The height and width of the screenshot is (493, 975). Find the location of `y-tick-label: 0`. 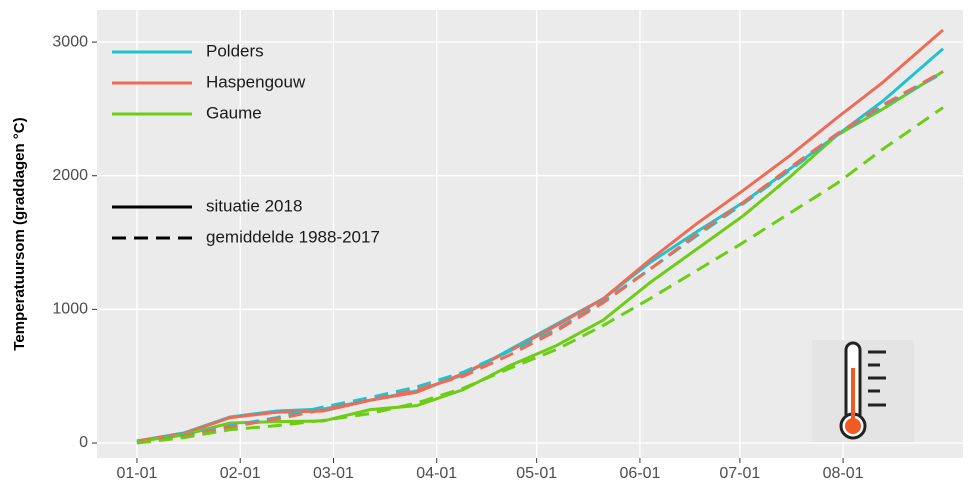

y-tick-label: 0 is located at coordinates (83, 442).